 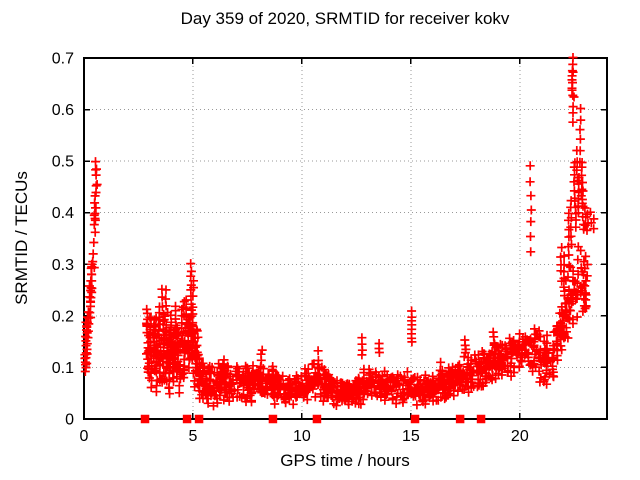 I want to click on y-tick-label: 0, so click(x=69, y=420).